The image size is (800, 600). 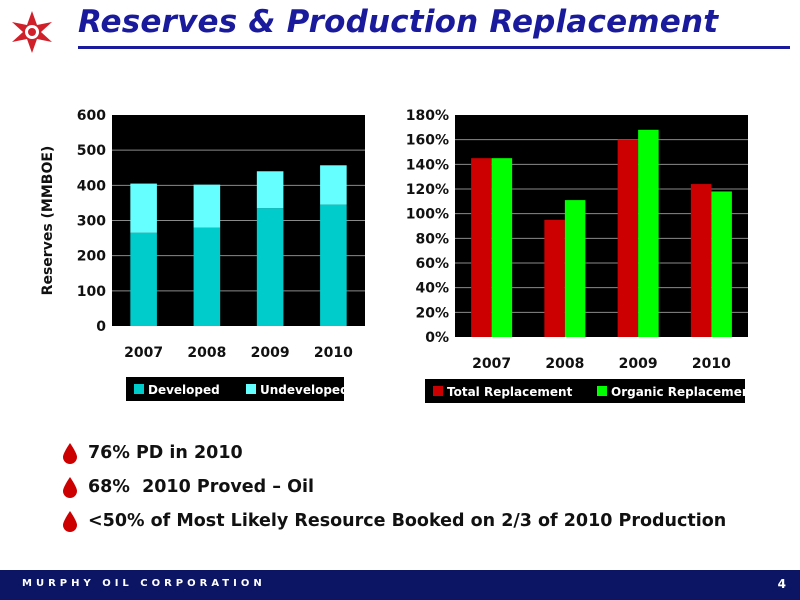 What do you see at coordinates (91, 222) in the screenshot?
I see `y-tick-label: 300` at bounding box center [91, 222].